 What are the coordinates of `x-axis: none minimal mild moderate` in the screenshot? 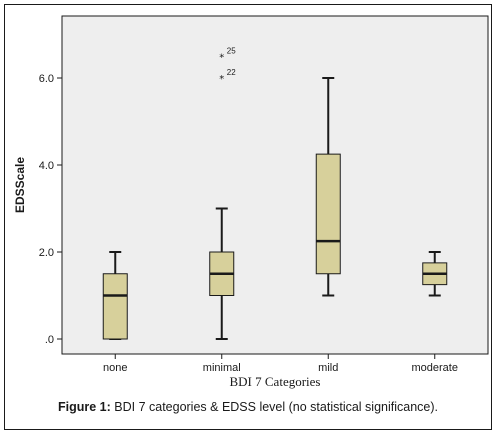 It's located at (280, 364).